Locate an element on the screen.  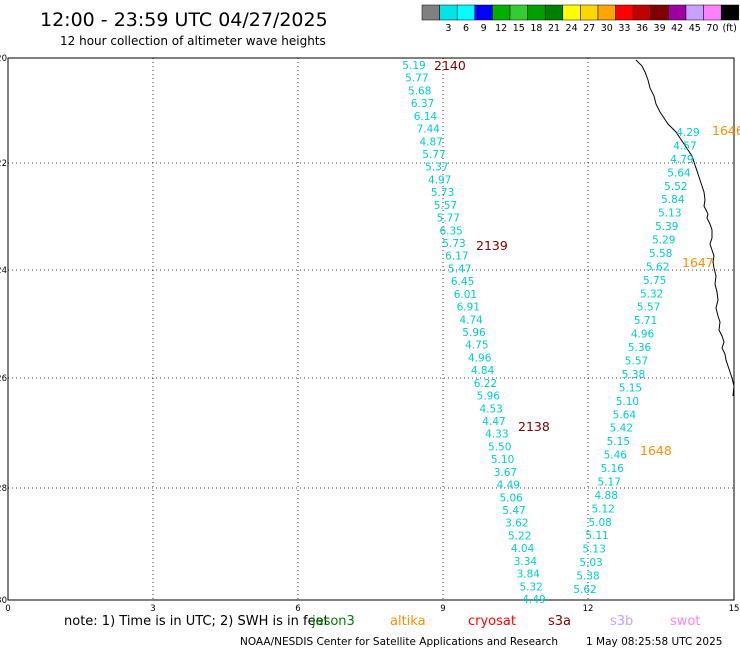
wave-height-label: 3.84 is located at coordinates (529, 575).